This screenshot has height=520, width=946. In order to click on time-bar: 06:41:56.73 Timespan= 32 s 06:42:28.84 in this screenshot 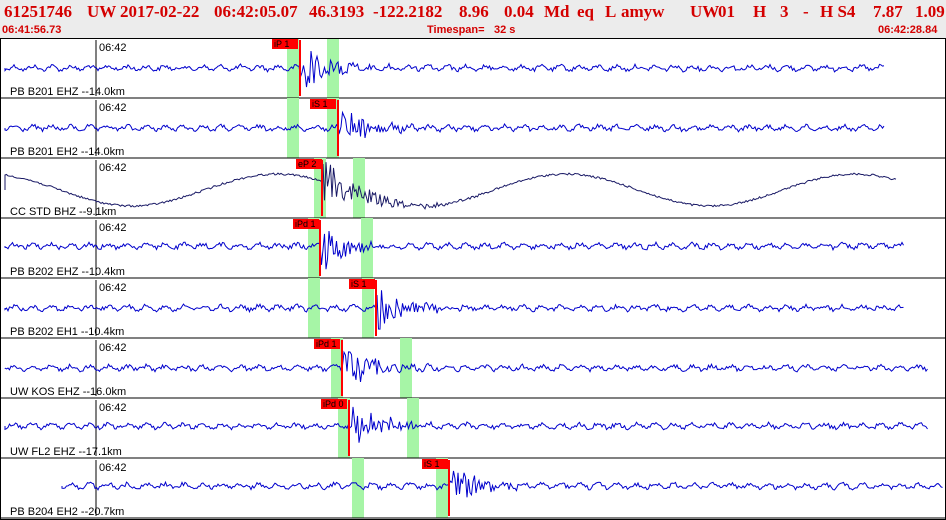, I will do `click(473, 31)`.